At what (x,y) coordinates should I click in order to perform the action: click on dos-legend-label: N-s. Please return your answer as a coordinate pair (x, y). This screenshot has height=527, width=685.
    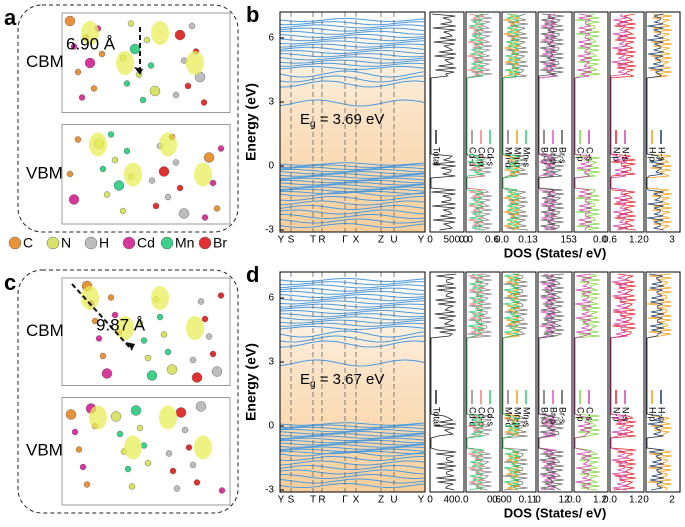
    Looking at the image, I should click on (626, 414).